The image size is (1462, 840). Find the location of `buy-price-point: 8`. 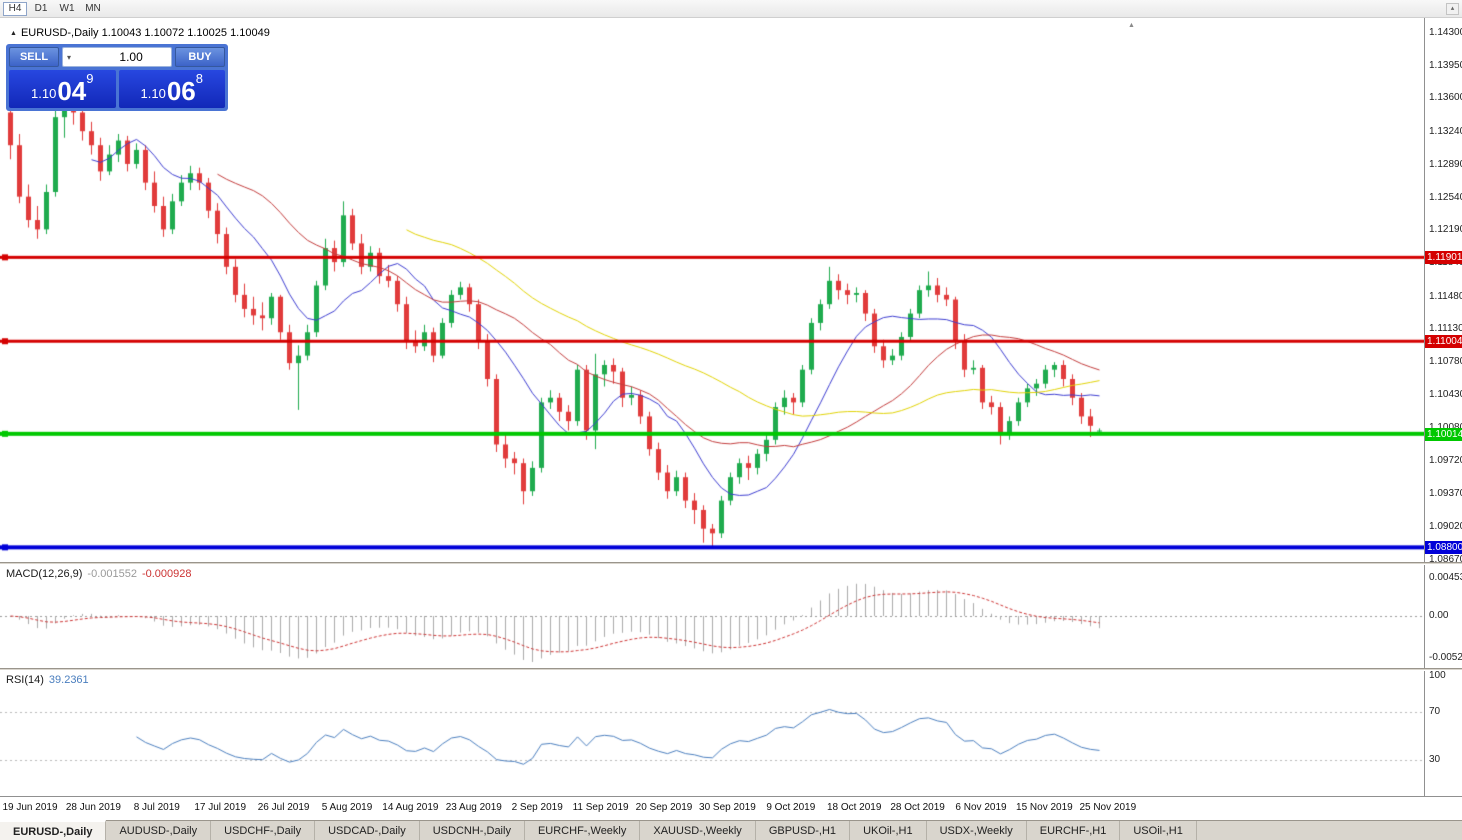

buy-price-point: 8 is located at coordinates (199, 78).